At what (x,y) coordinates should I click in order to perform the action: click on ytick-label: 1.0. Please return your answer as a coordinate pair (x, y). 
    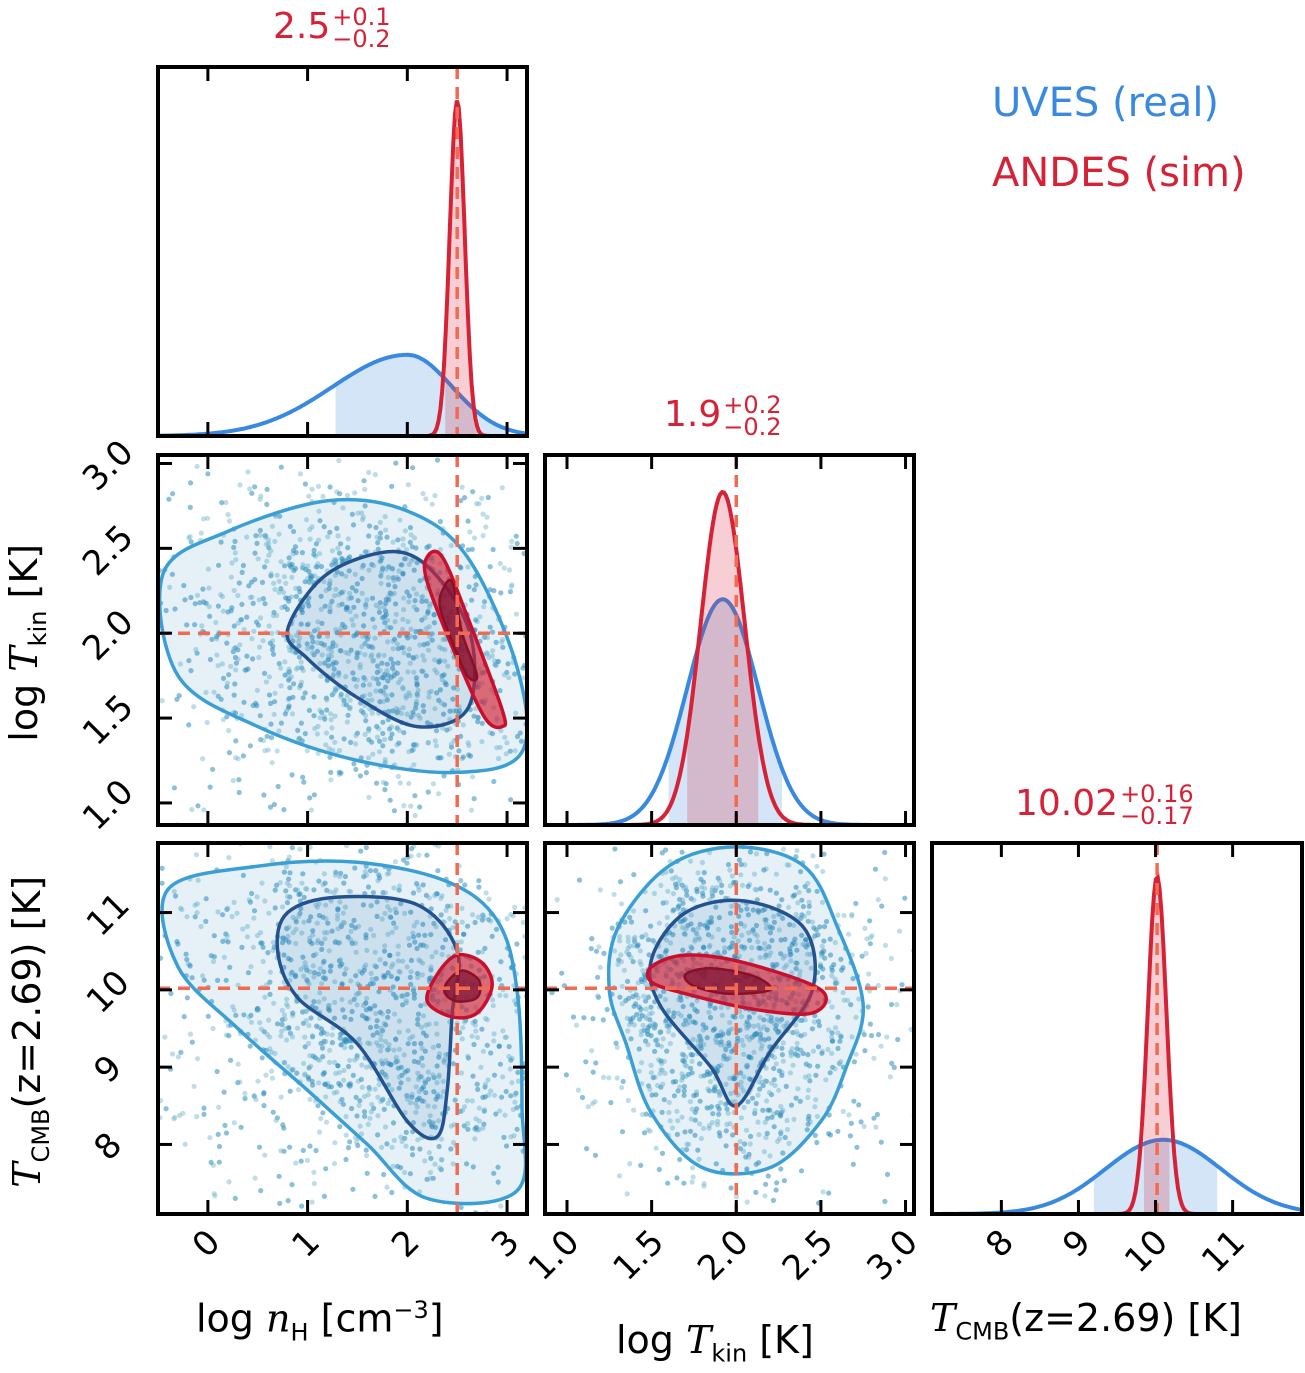
    Looking at the image, I should click on (108, 805).